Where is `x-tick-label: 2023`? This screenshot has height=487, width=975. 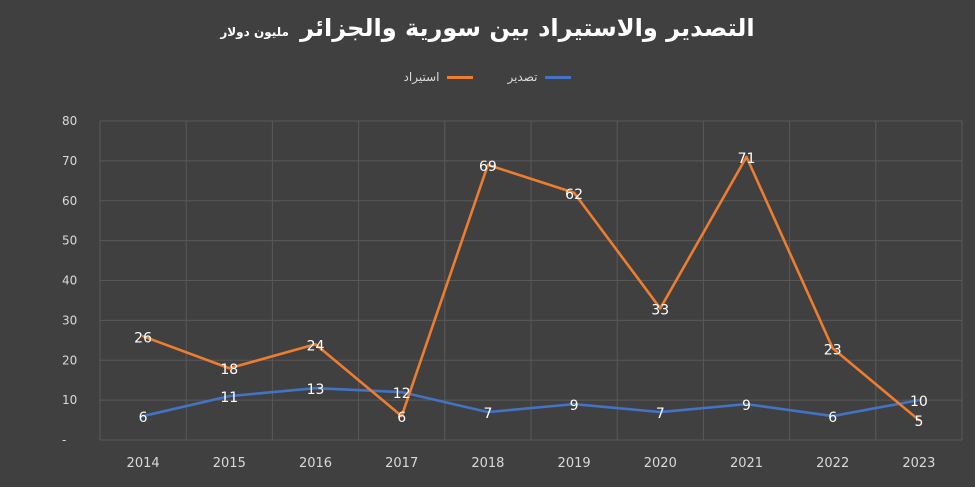 x-tick-label: 2023 is located at coordinates (918, 463).